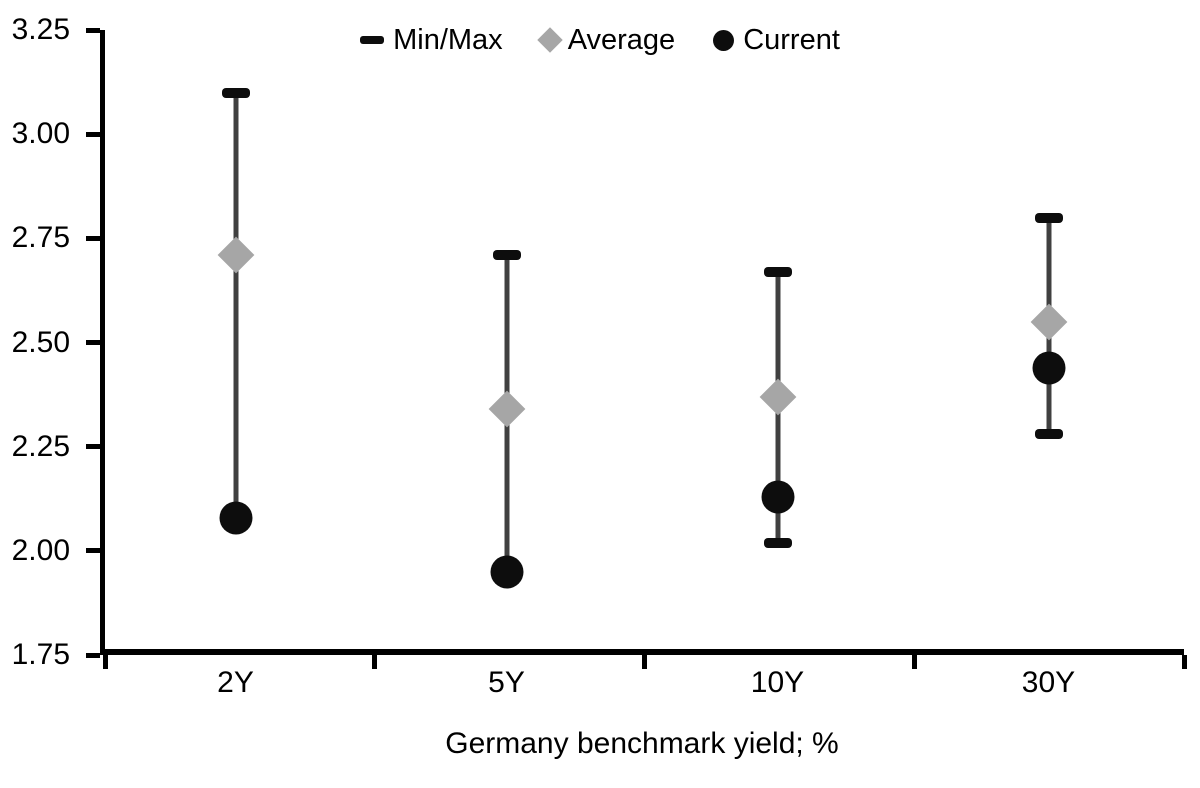  What do you see at coordinates (642, 743) in the screenshot?
I see `x-axis-title: Germany benchmark yield; %` at bounding box center [642, 743].